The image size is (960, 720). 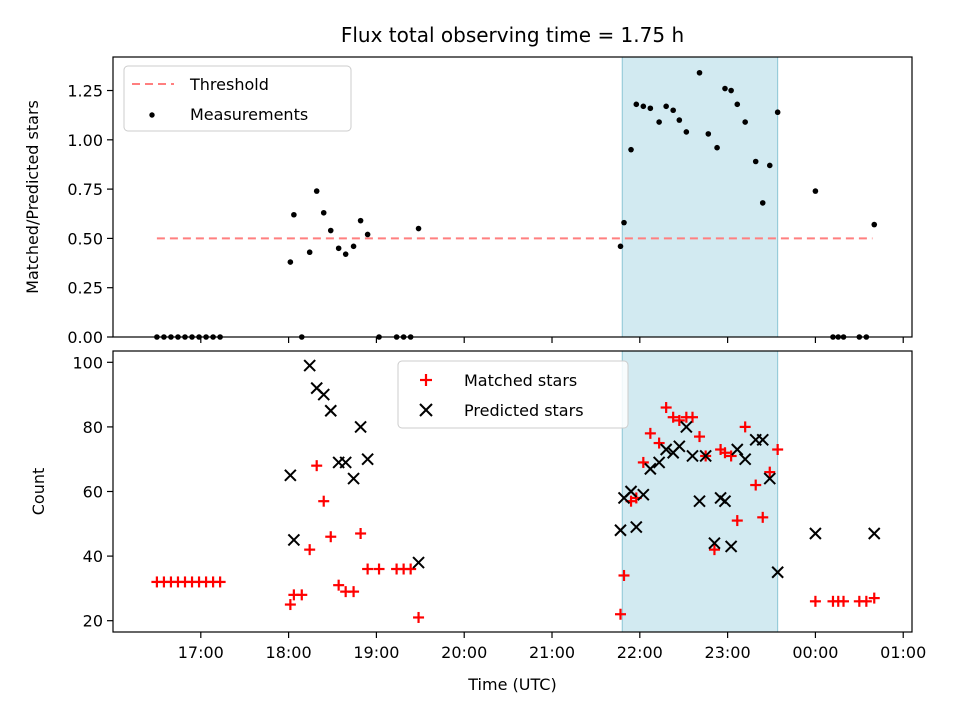 I want to click on bottom-x-tick-label: 20:00, so click(x=464, y=652).